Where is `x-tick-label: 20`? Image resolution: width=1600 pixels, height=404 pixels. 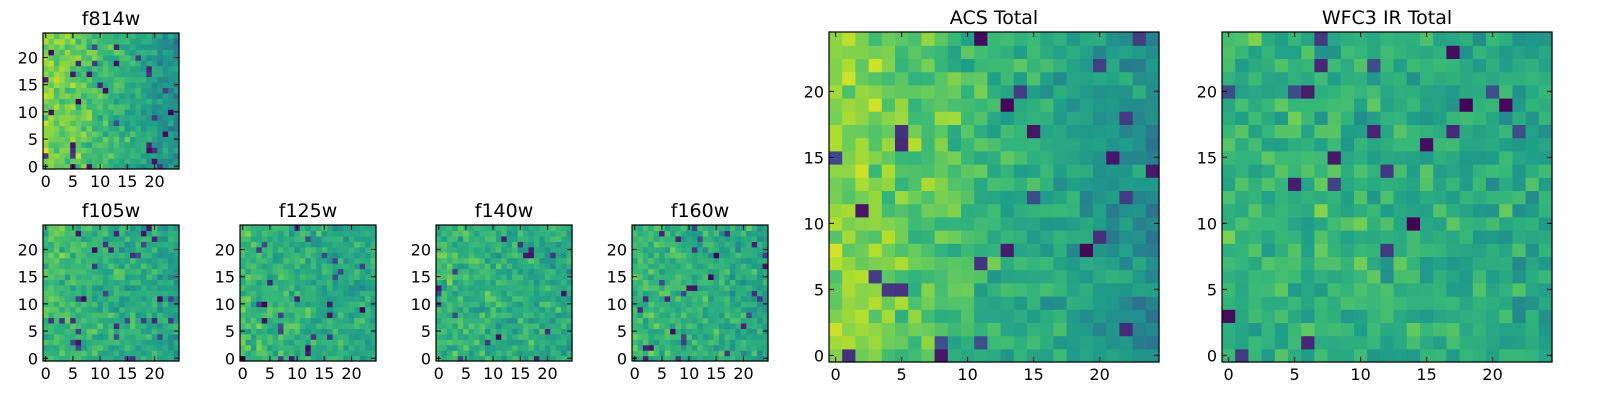
x-tick-label: 20 is located at coordinates (154, 373).